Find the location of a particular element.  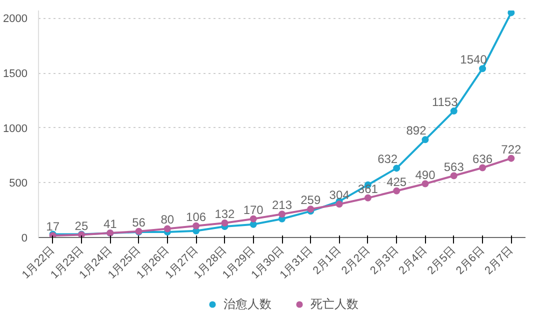

data-label: 636 is located at coordinates (482, 159).